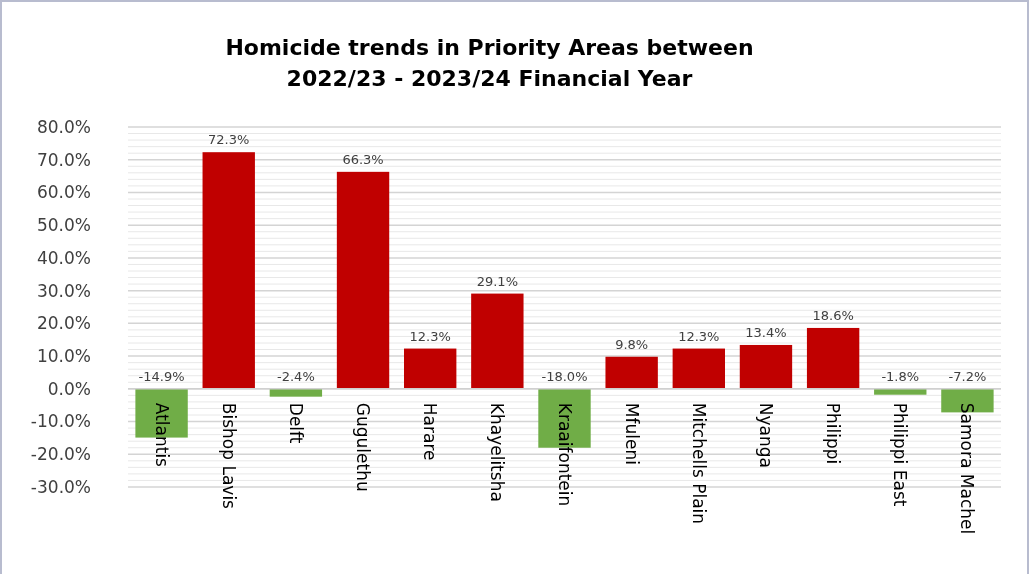 The image size is (1029, 574). What do you see at coordinates (229, 140) in the screenshot?
I see `data-label: 72.3%` at bounding box center [229, 140].